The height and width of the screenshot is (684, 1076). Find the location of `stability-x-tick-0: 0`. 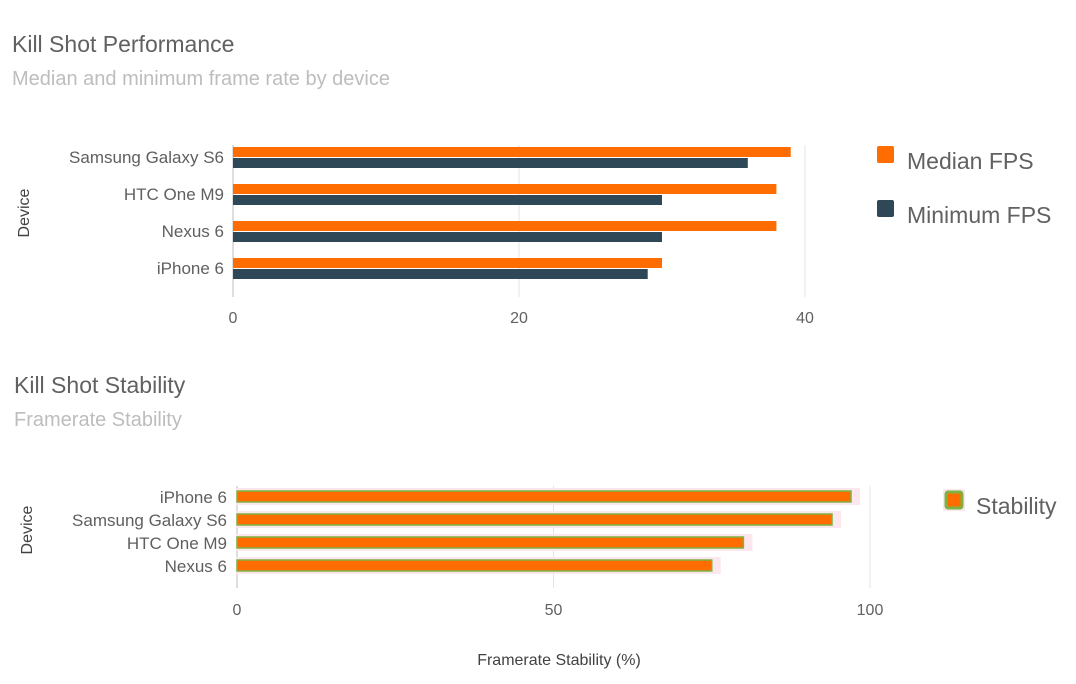

stability-x-tick-0: 0 is located at coordinates (237, 610).